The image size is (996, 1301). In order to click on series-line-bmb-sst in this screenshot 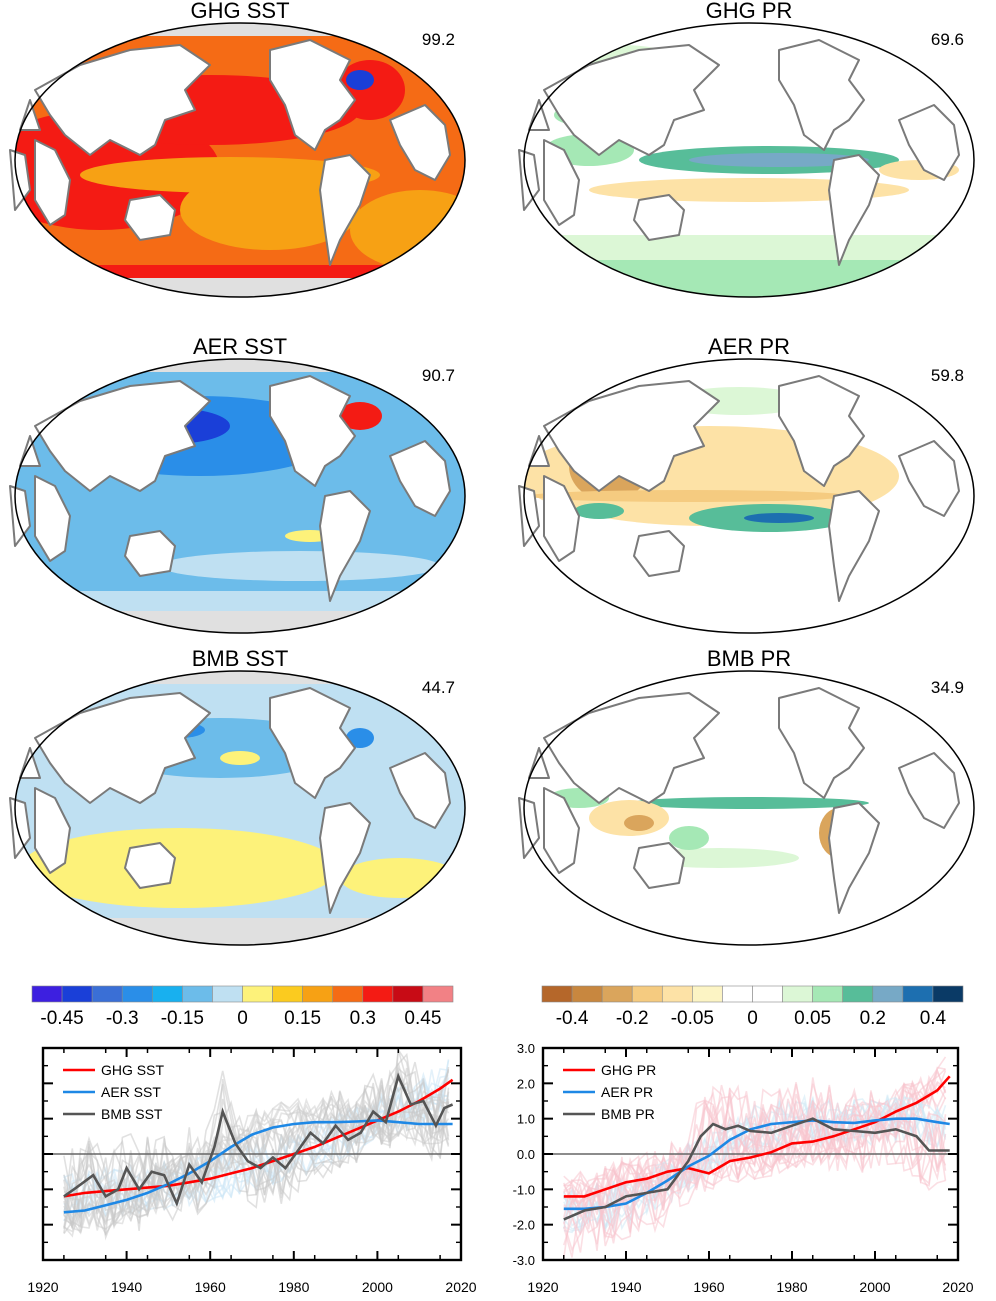, I will do `click(258, 1140)`.